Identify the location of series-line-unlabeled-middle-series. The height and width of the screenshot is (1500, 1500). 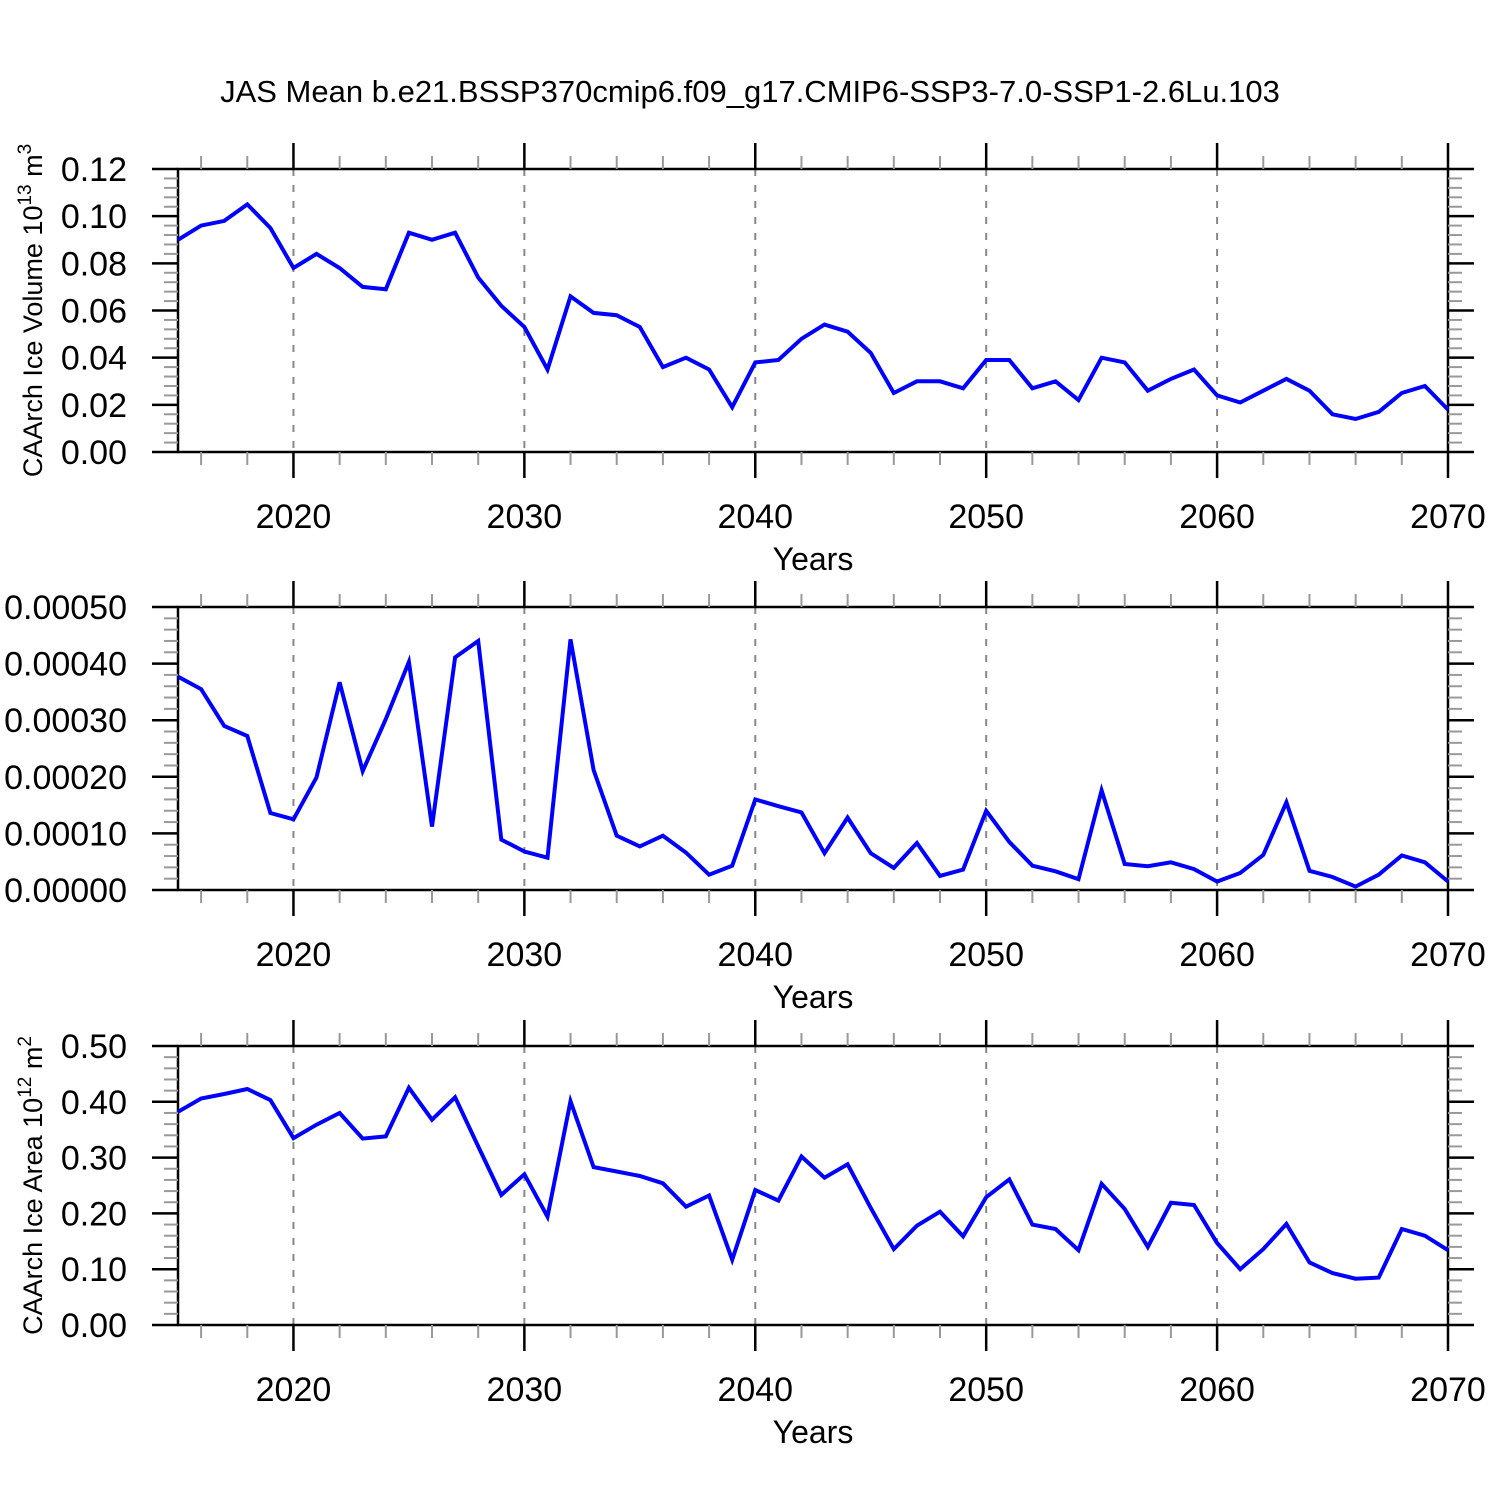
(813, 763).